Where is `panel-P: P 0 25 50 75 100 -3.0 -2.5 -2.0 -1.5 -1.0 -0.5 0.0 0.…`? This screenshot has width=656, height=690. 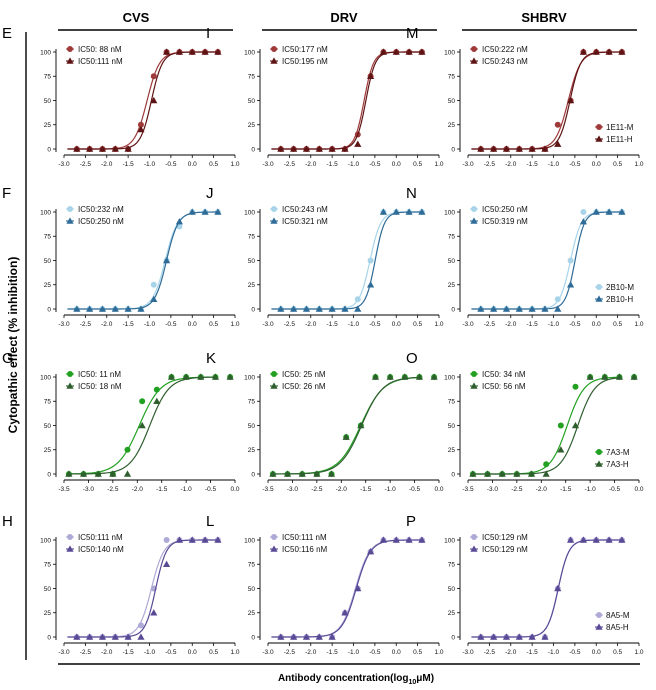 panel-P: P 0 25 50 75 100 -3.0 -2.5 -2.0 -1.5 -1.0 -0.5 0.0 0.… is located at coordinates (525, 584).